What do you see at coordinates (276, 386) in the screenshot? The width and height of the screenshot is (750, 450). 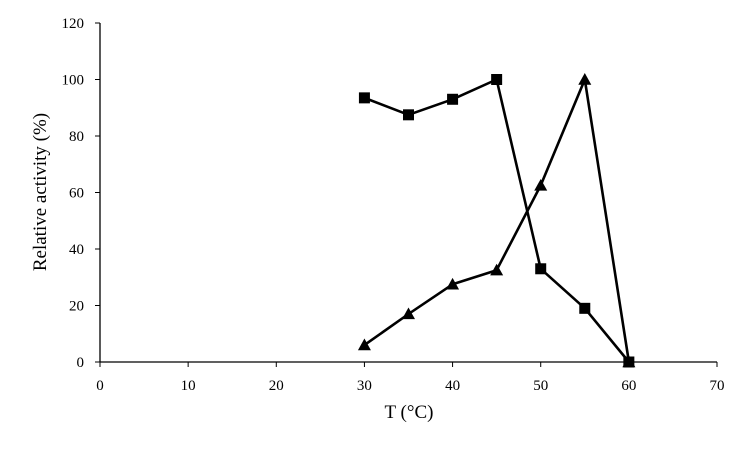 I see `x-tick-label: 20` at bounding box center [276, 386].